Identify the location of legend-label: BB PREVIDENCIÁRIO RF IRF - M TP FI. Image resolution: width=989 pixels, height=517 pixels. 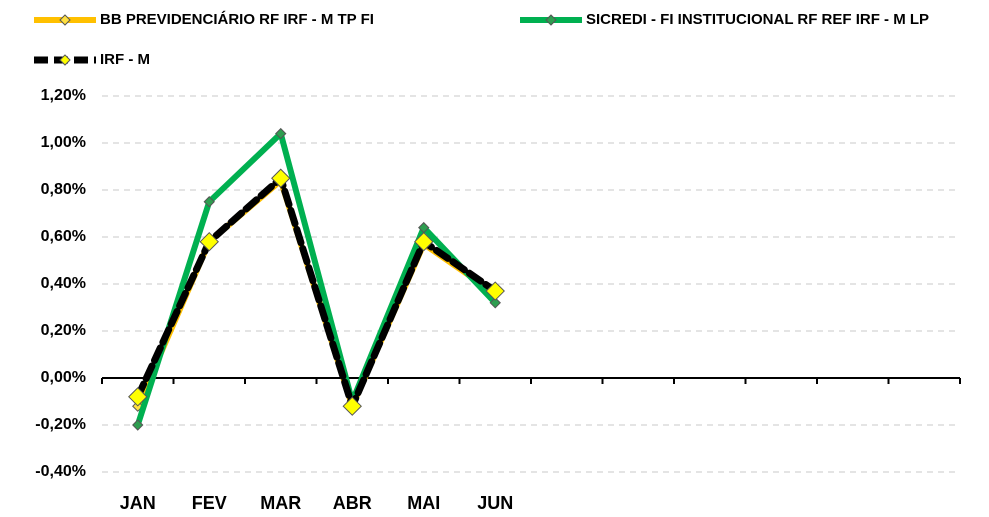
(237, 19).